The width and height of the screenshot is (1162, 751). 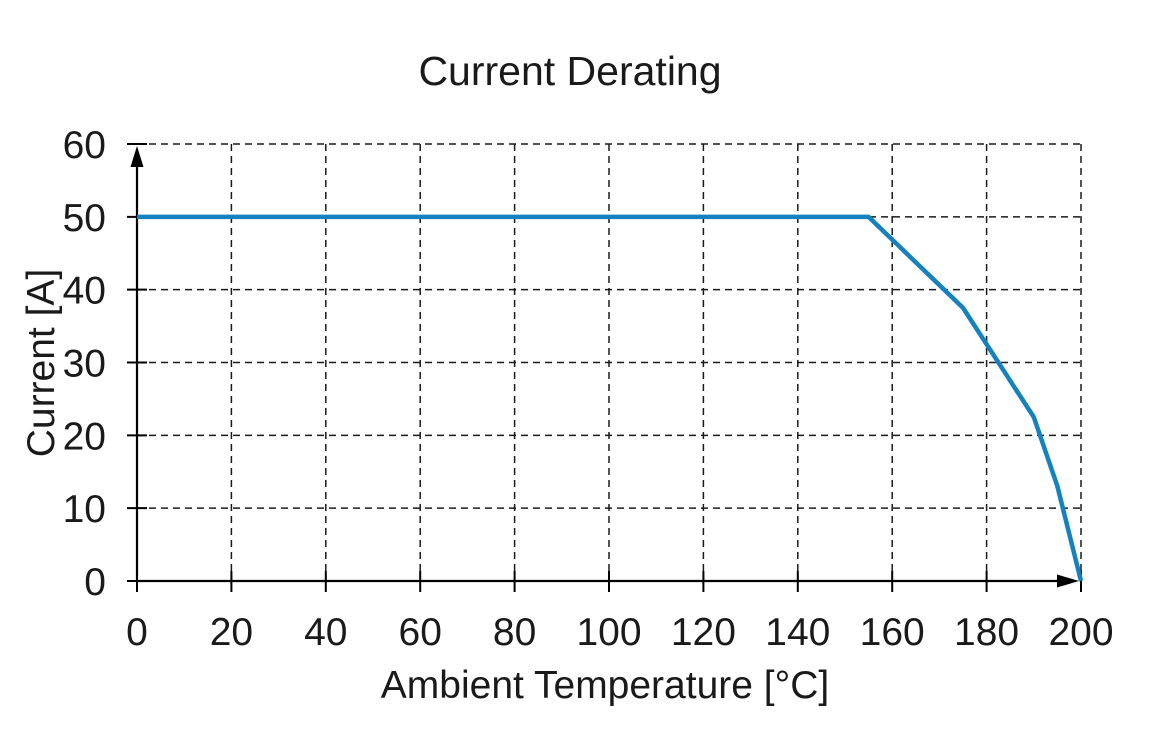 I want to click on y-tick-label: 60, so click(x=84, y=145).